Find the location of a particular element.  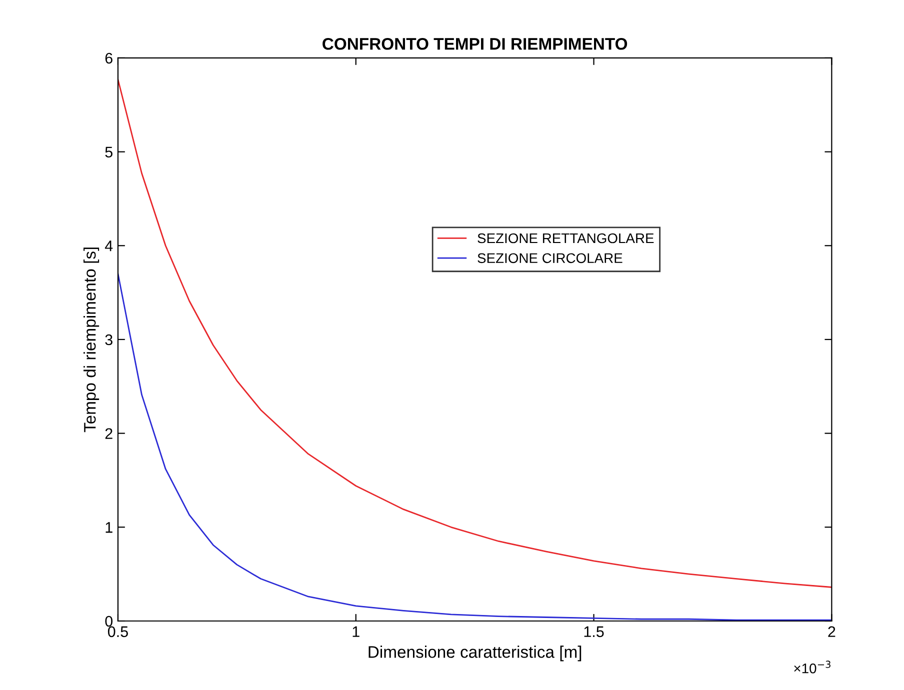

x-tick-label: 2 is located at coordinates (832, 631).